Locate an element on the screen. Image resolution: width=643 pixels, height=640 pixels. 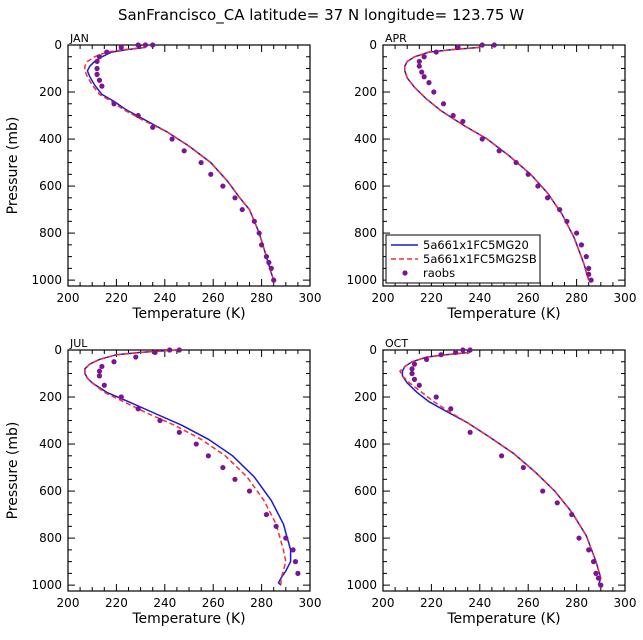
model2-line is located at coordinates (185, 467).